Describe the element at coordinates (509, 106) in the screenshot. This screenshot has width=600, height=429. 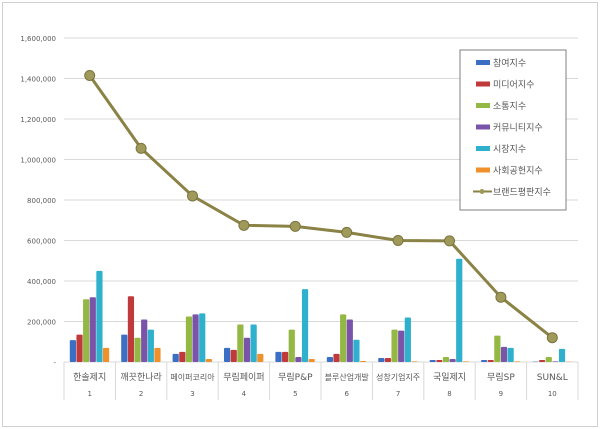
I see `legend-label: 소통지수` at that location.